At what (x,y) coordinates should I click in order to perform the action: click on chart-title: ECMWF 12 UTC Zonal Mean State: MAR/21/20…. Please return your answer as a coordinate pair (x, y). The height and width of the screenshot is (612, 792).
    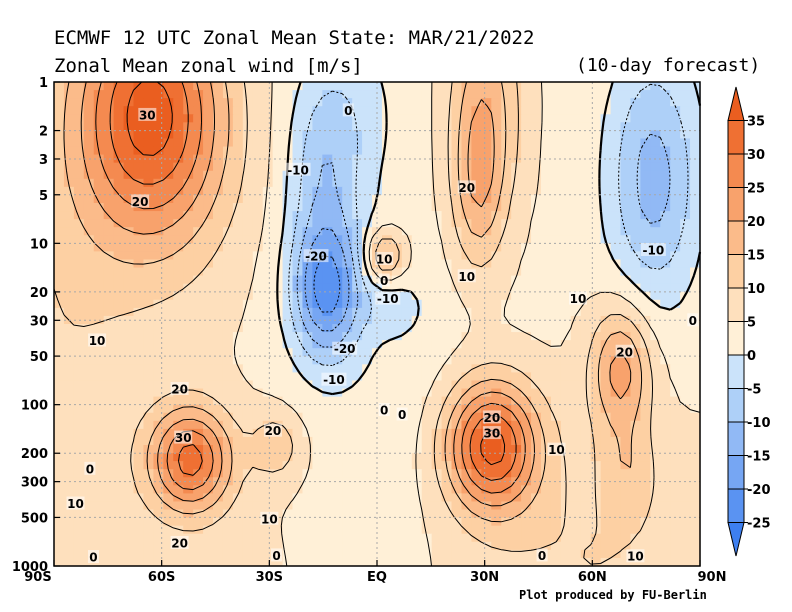
    Looking at the image, I should click on (294, 38).